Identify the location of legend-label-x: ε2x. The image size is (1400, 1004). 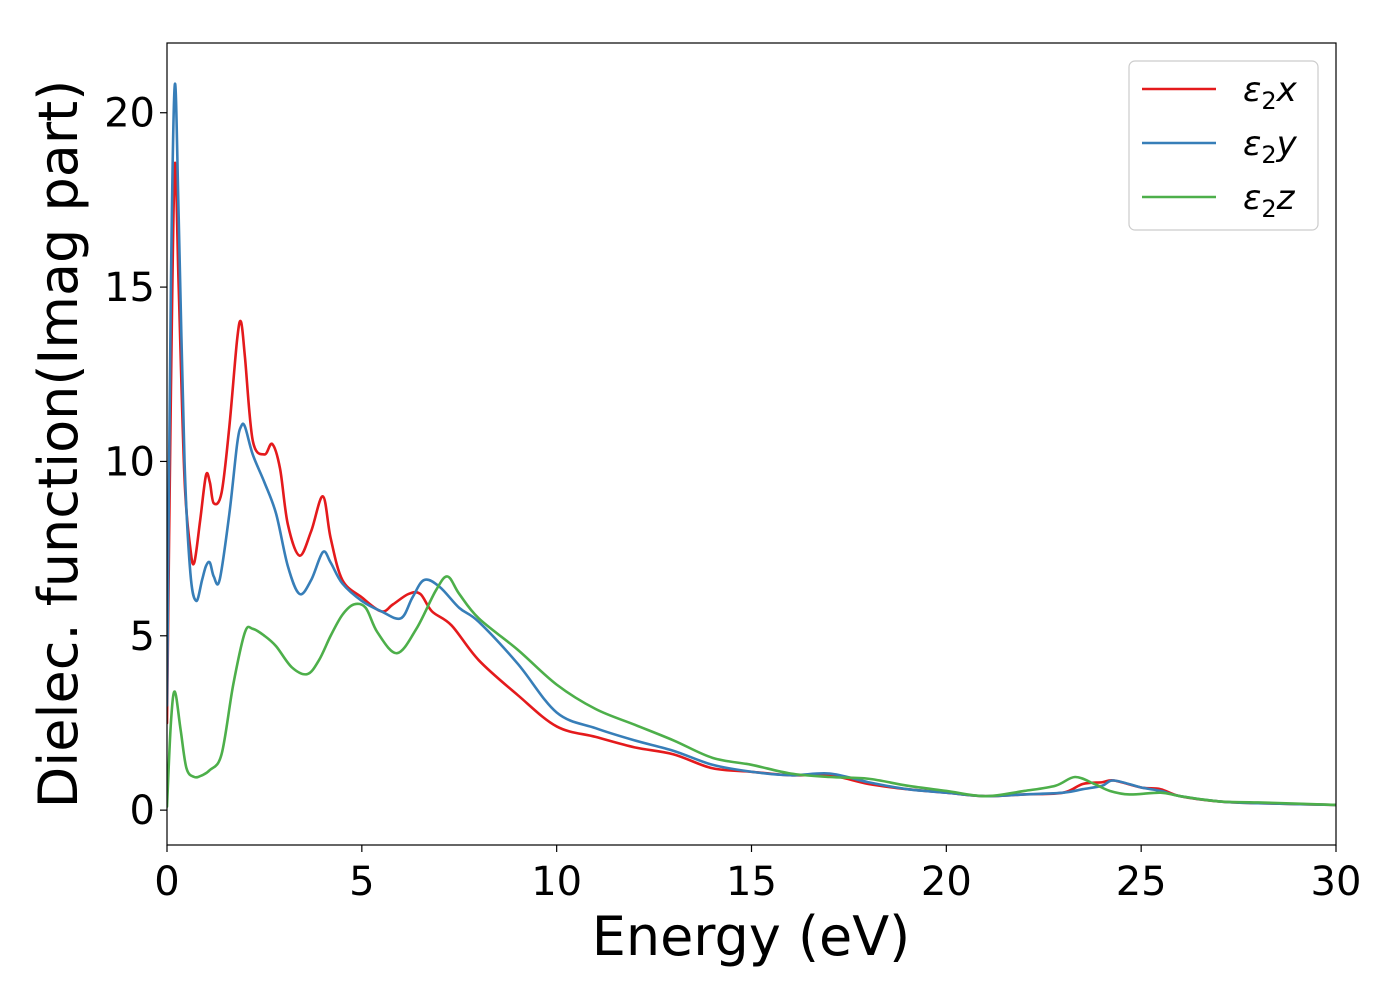
(1270, 92).